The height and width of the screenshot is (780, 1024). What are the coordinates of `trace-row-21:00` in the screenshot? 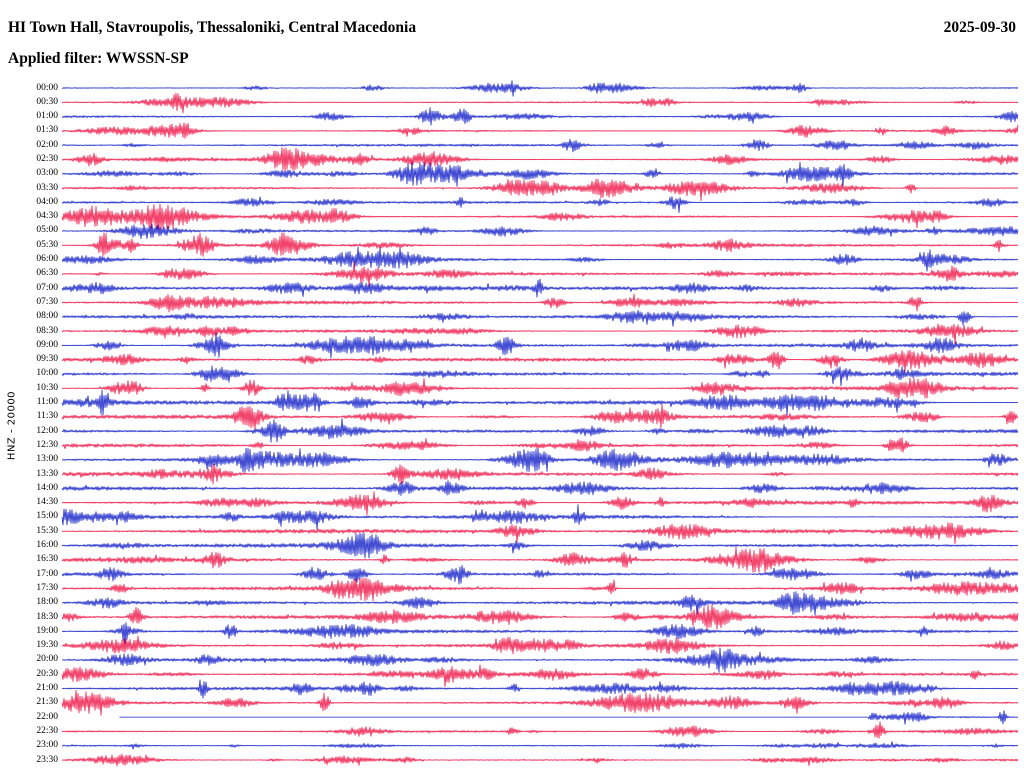 It's located at (540, 689).